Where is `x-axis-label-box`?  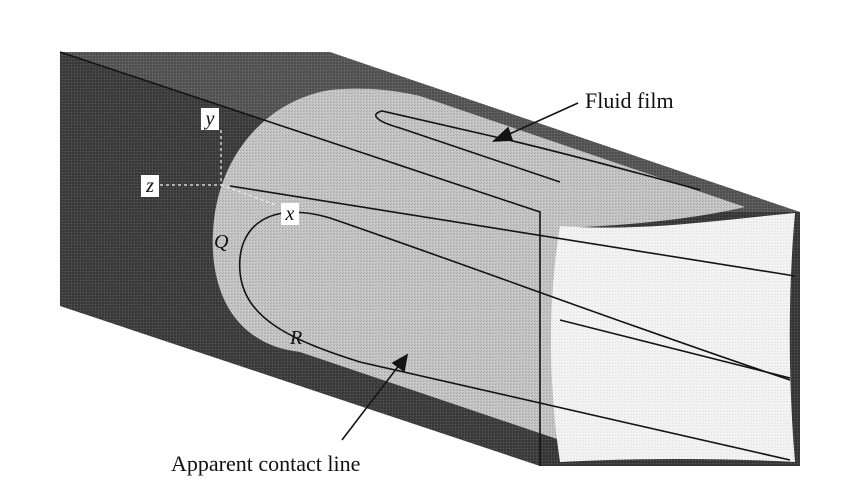
x-axis-label-box is located at coordinates (290, 214).